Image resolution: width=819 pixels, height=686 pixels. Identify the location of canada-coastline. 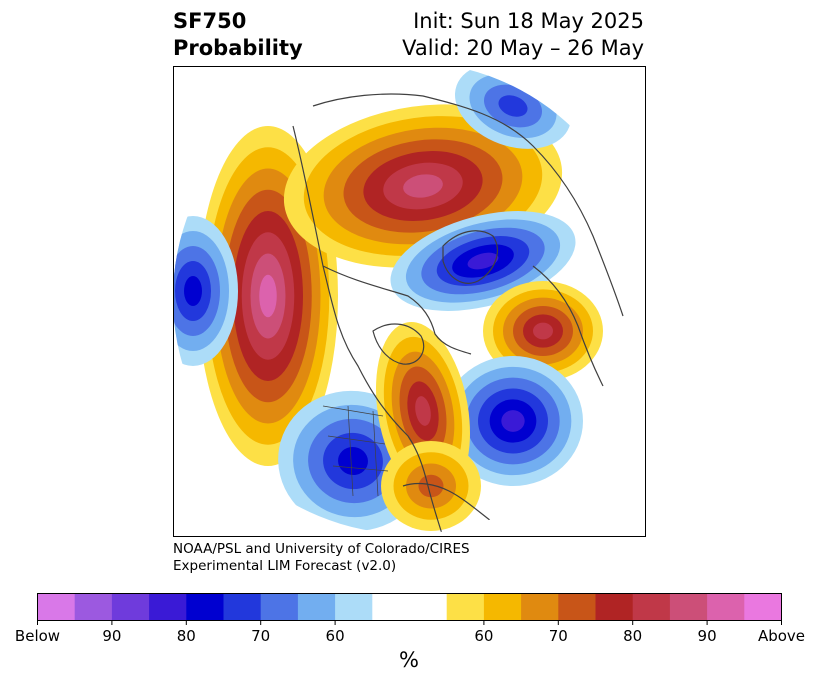
(397, 310).